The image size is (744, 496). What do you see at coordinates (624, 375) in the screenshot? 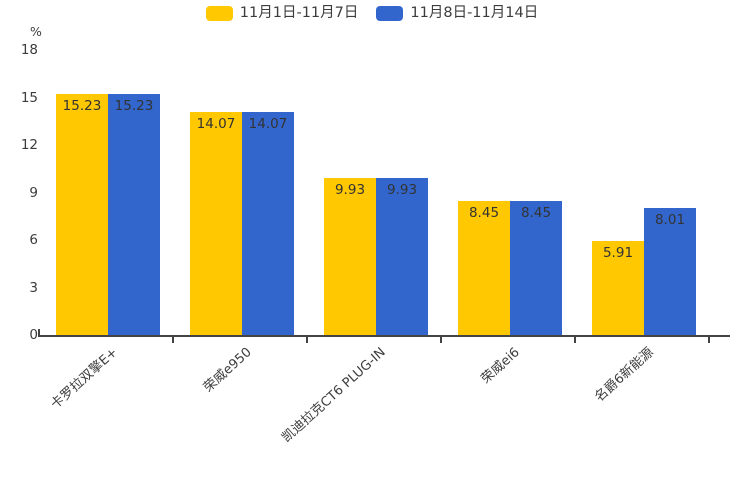
I see `x-axis-category-label: 名爵6新能源` at bounding box center [624, 375].